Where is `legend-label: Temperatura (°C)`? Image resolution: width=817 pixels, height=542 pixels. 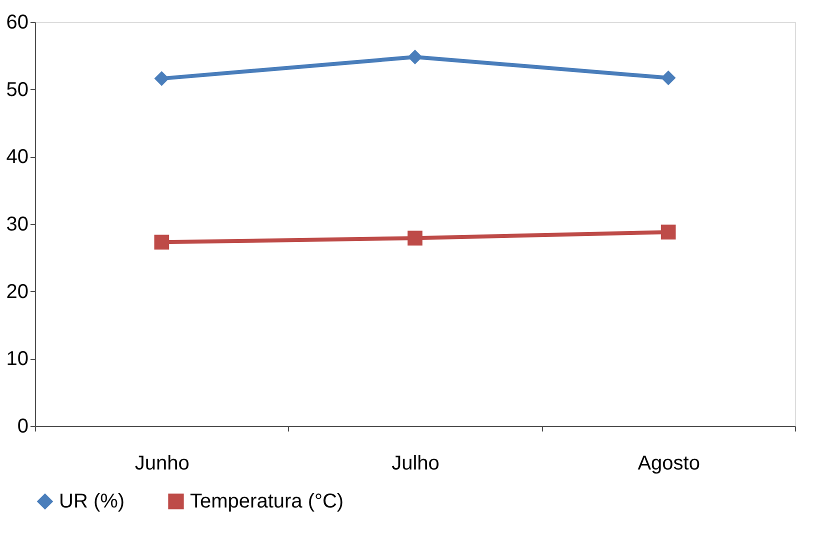 legend-label: Temperatura (°C) is located at coordinates (267, 501).